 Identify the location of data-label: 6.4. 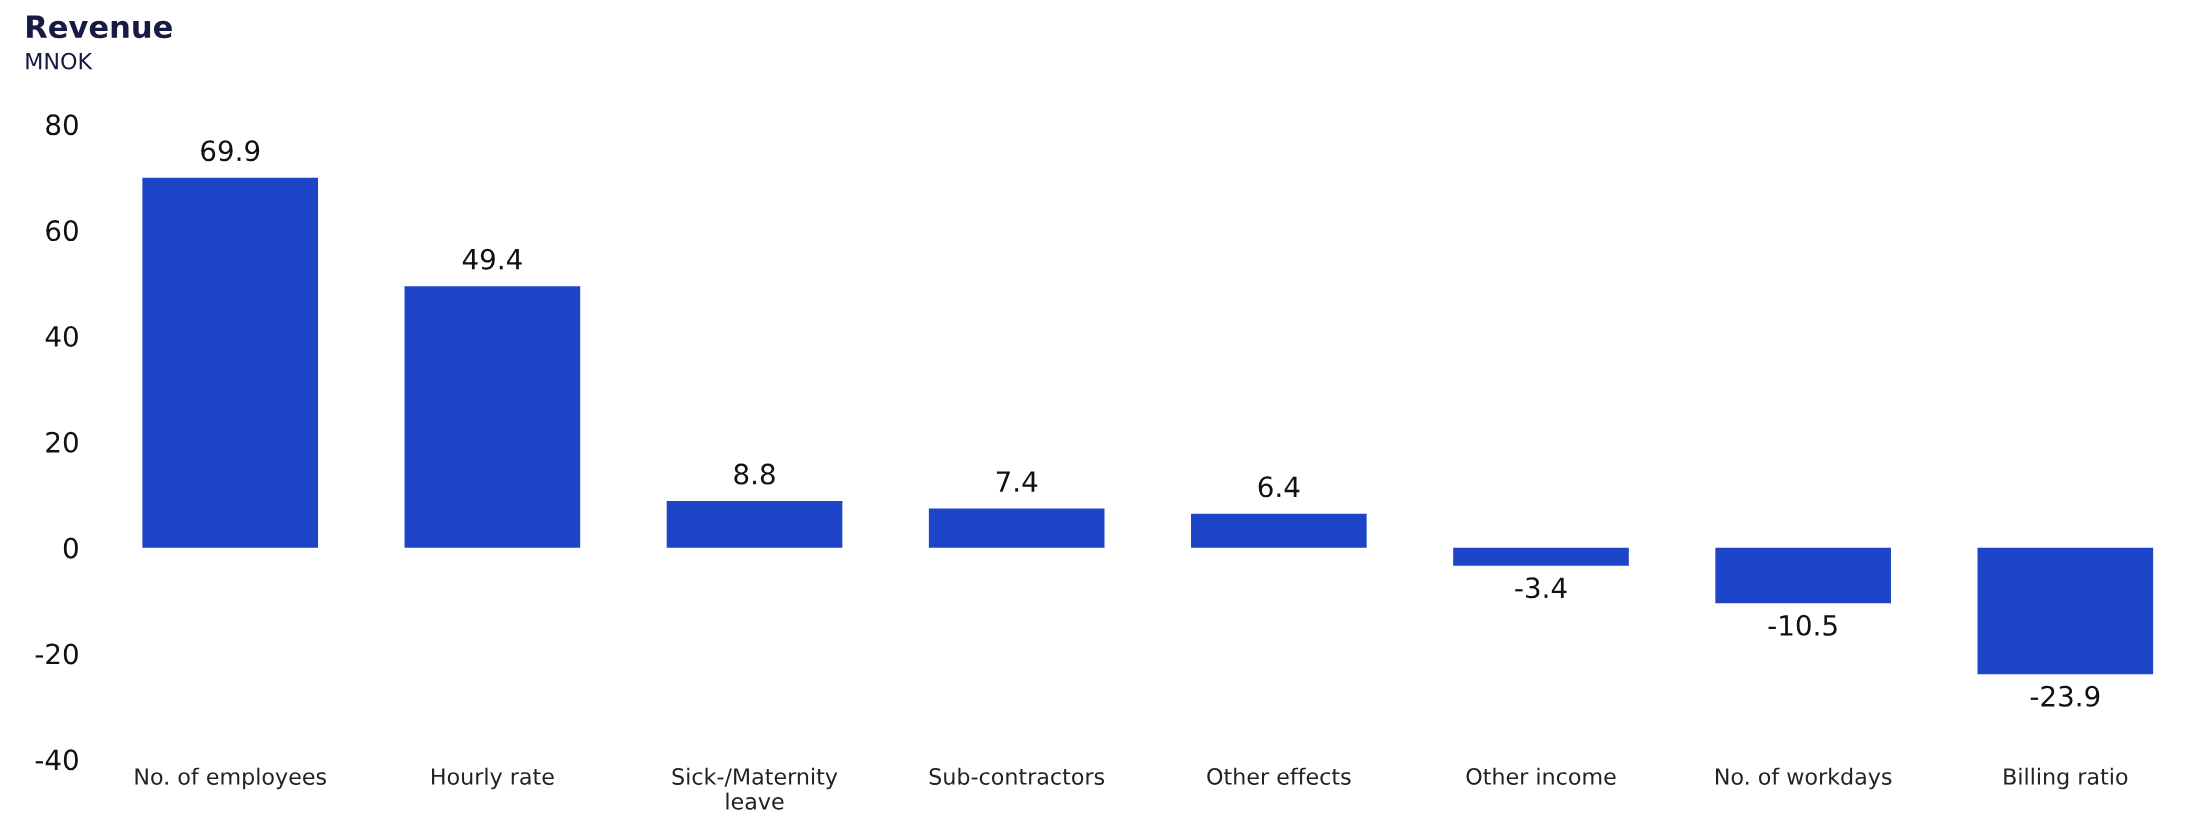
(1279, 487).